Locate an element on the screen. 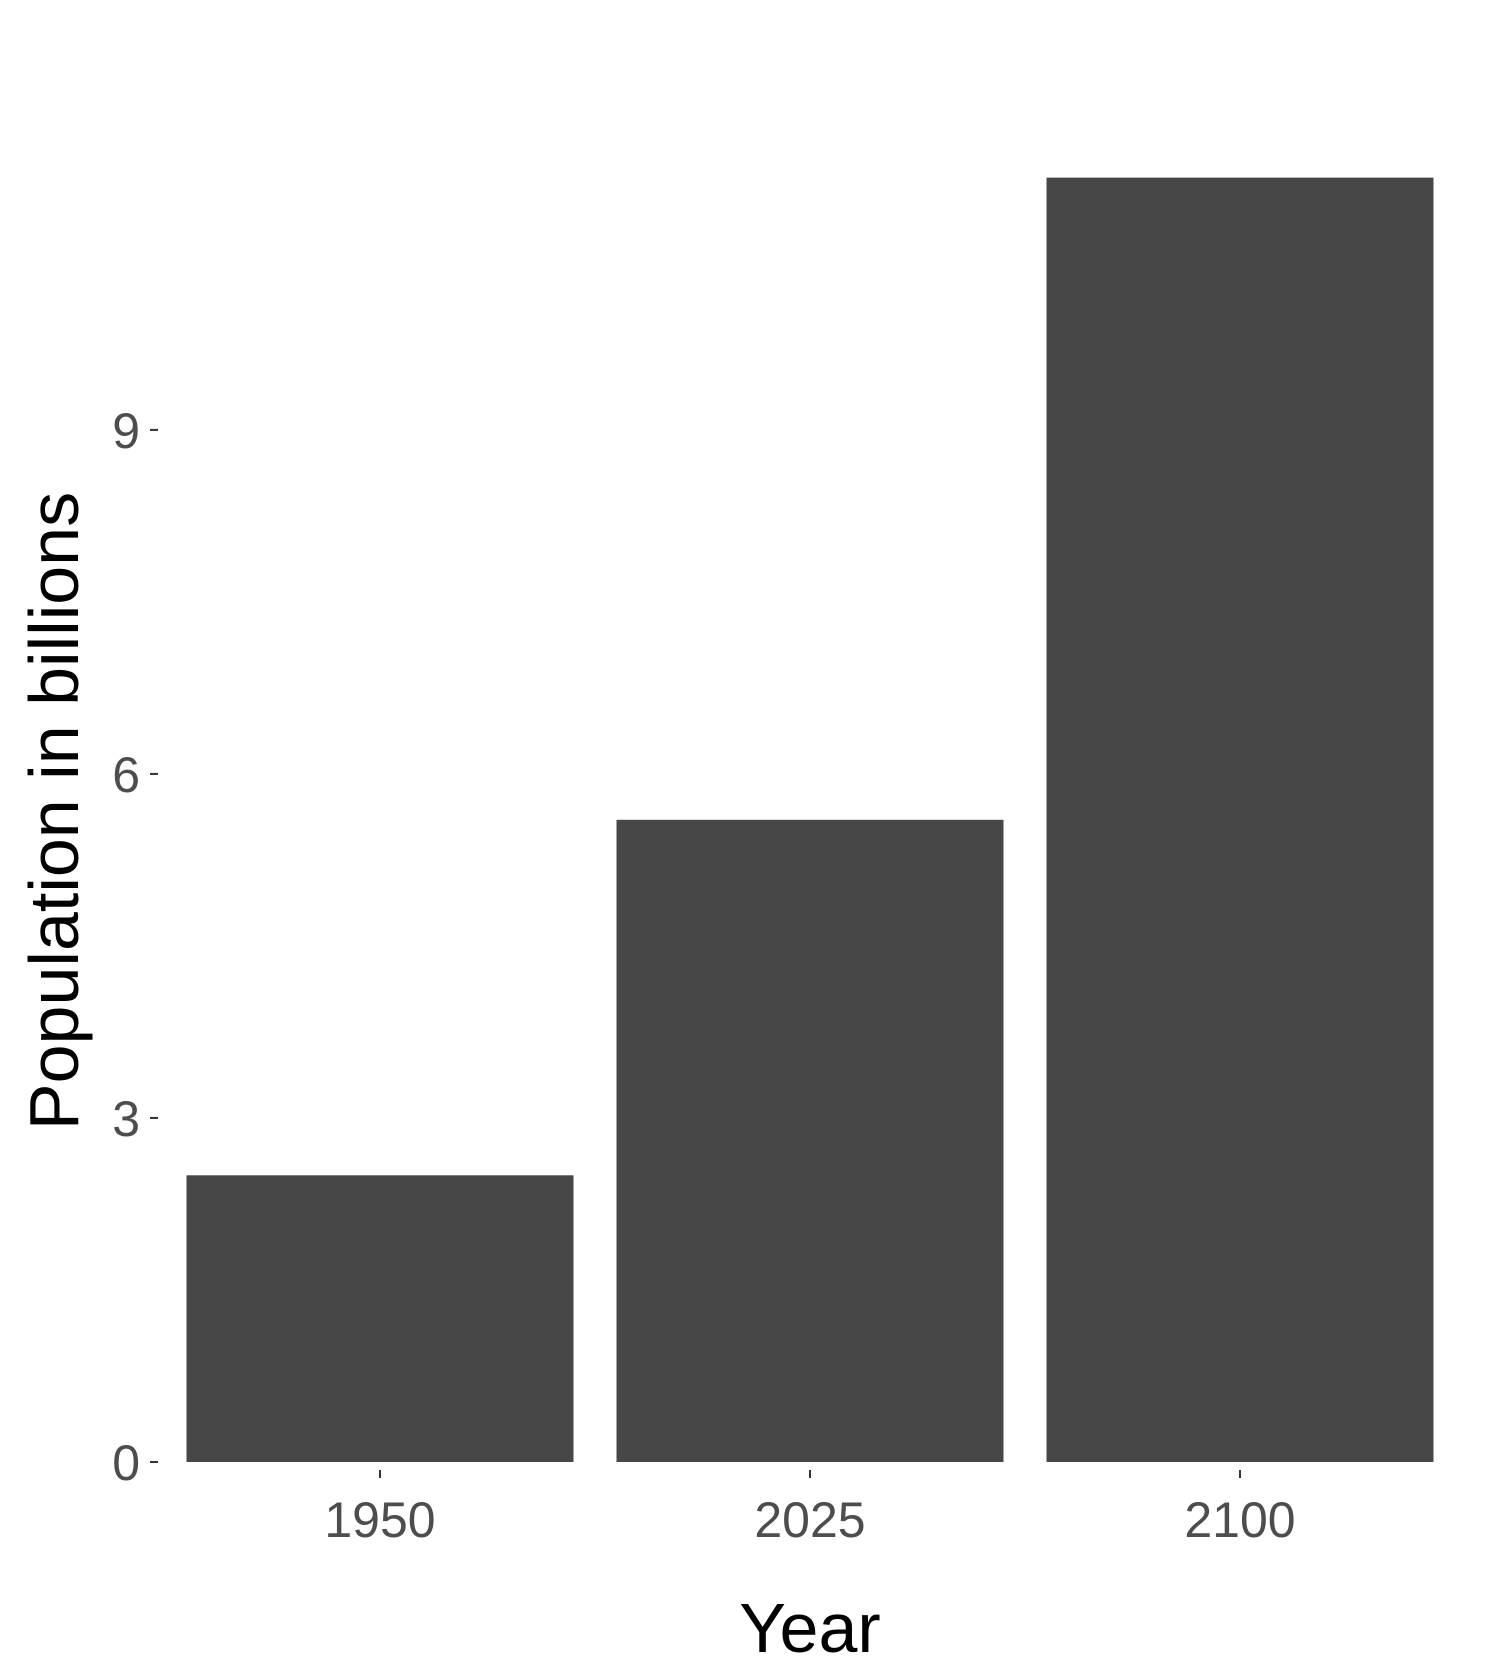 This screenshot has width=1500, height=1680. y-axis: 0 3 6 9 is located at coordinates (135, 947).